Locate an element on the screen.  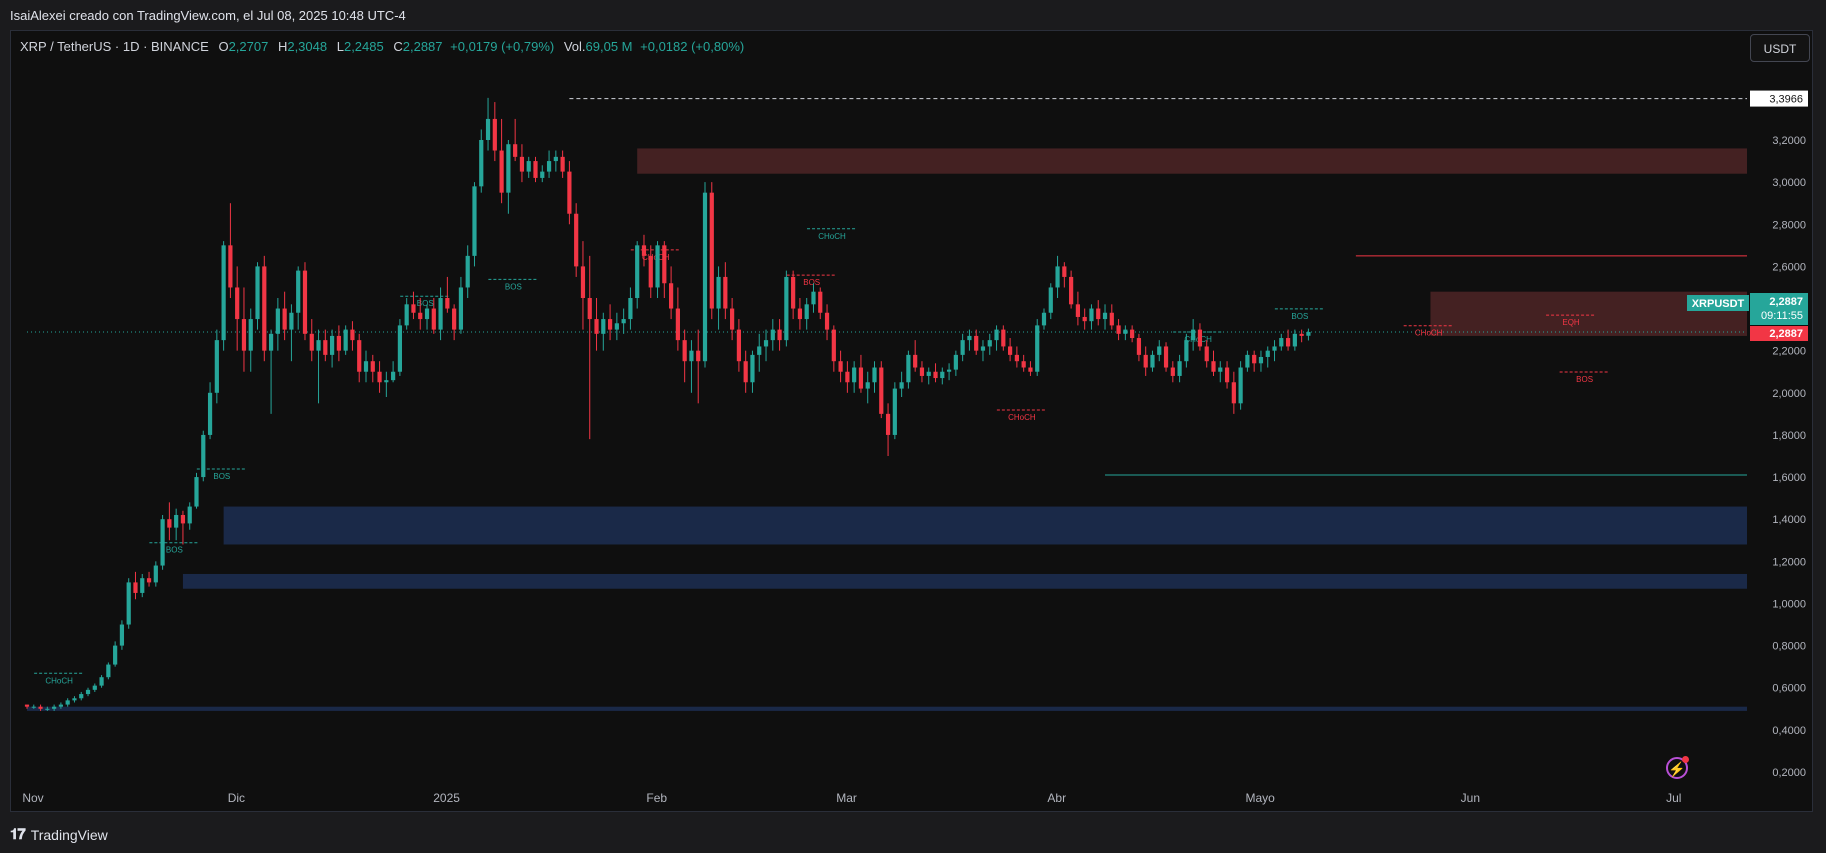
x-tick-label: Jul is located at coordinates (1673, 798).